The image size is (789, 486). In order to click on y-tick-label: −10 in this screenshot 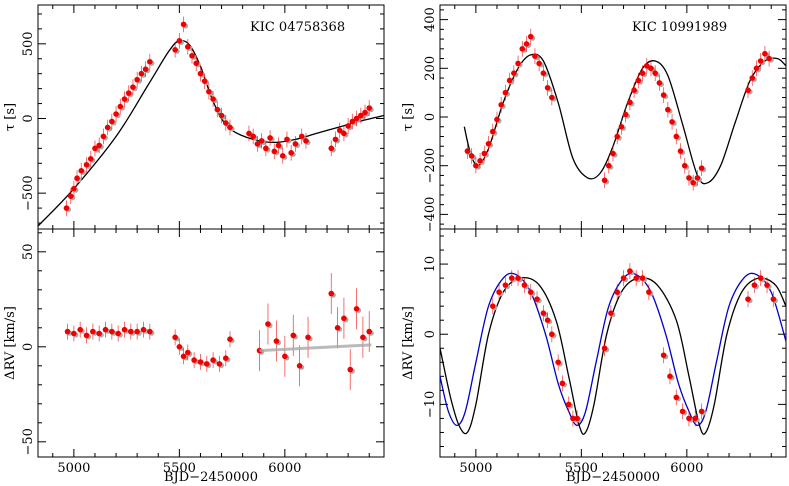, I will do `click(430, 404)`.